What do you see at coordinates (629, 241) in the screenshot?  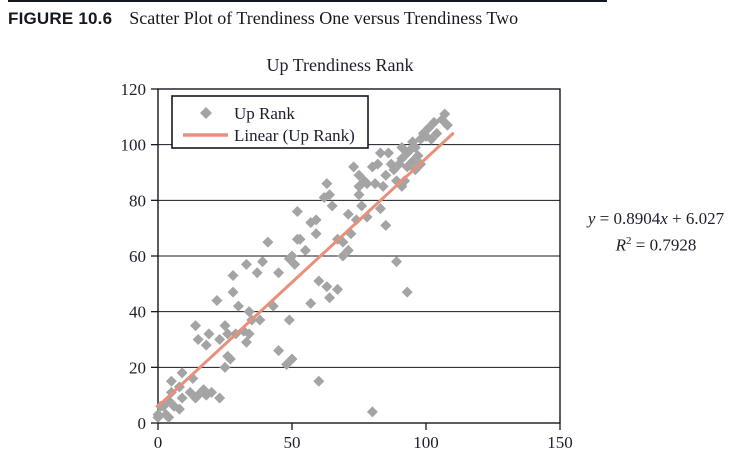 I see `equation-r-exponent: 2` at bounding box center [629, 241].